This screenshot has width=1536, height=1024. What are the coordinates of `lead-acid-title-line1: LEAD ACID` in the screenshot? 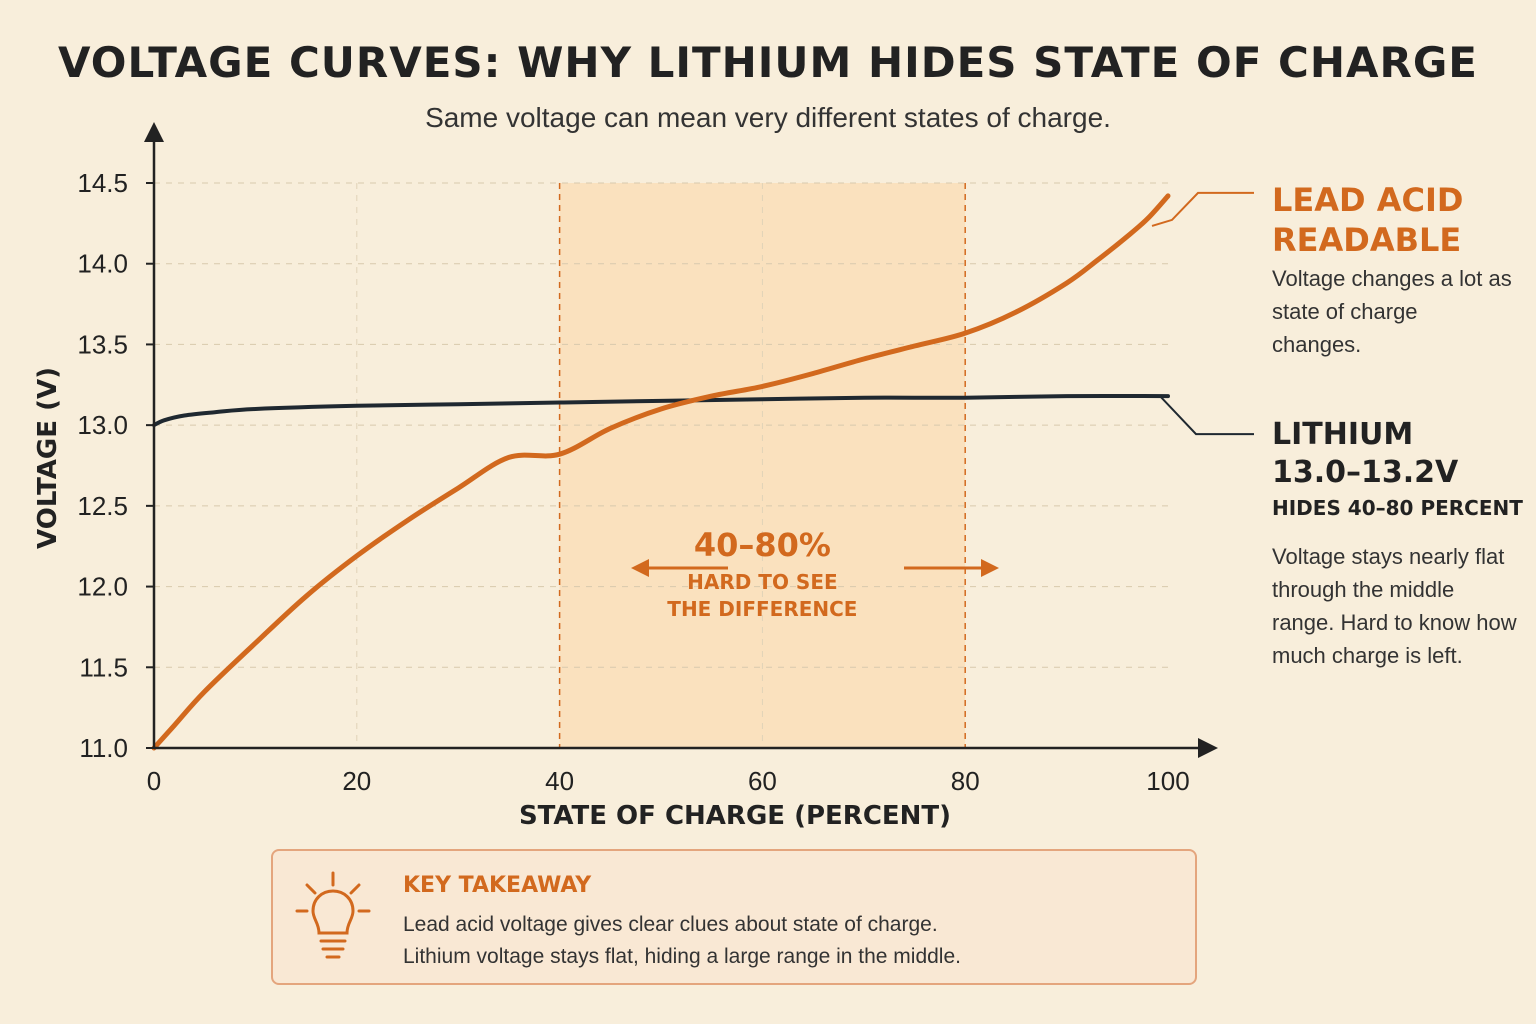 It's located at (1368, 200).